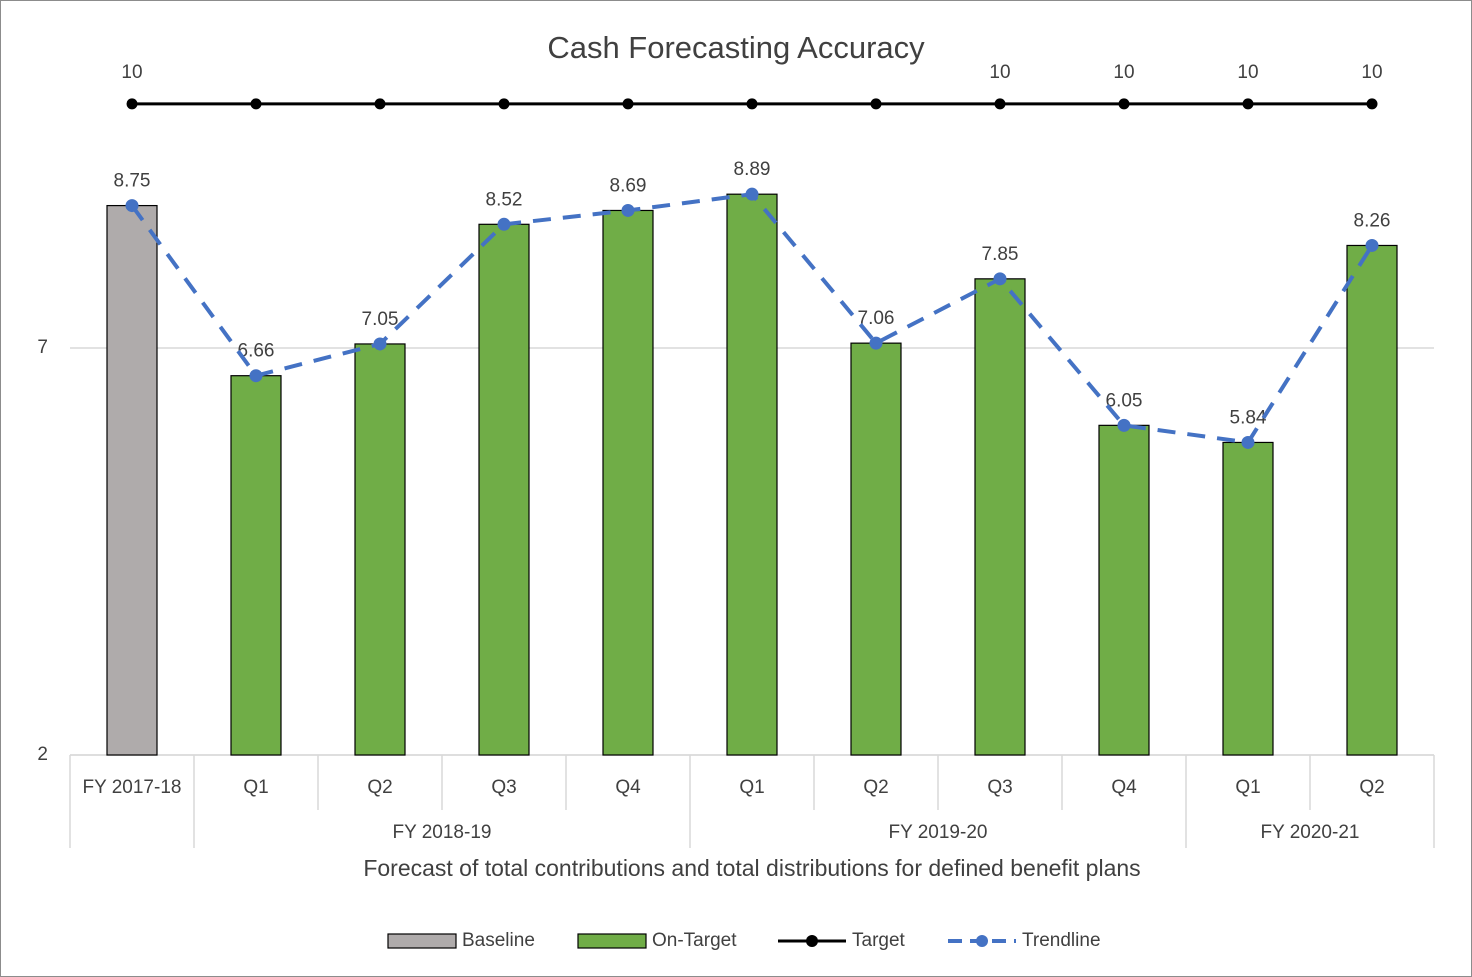 The height and width of the screenshot is (977, 1472). Describe the element at coordinates (752, 169) in the screenshot. I see `data-label: 8.89` at that location.